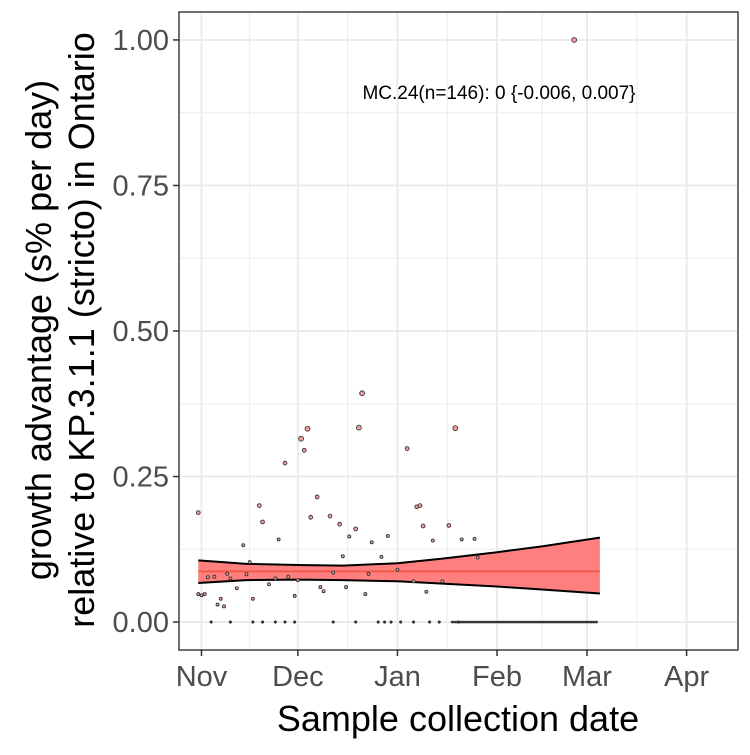  I want to click on x-tick-label: Mar, so click(587, 677).